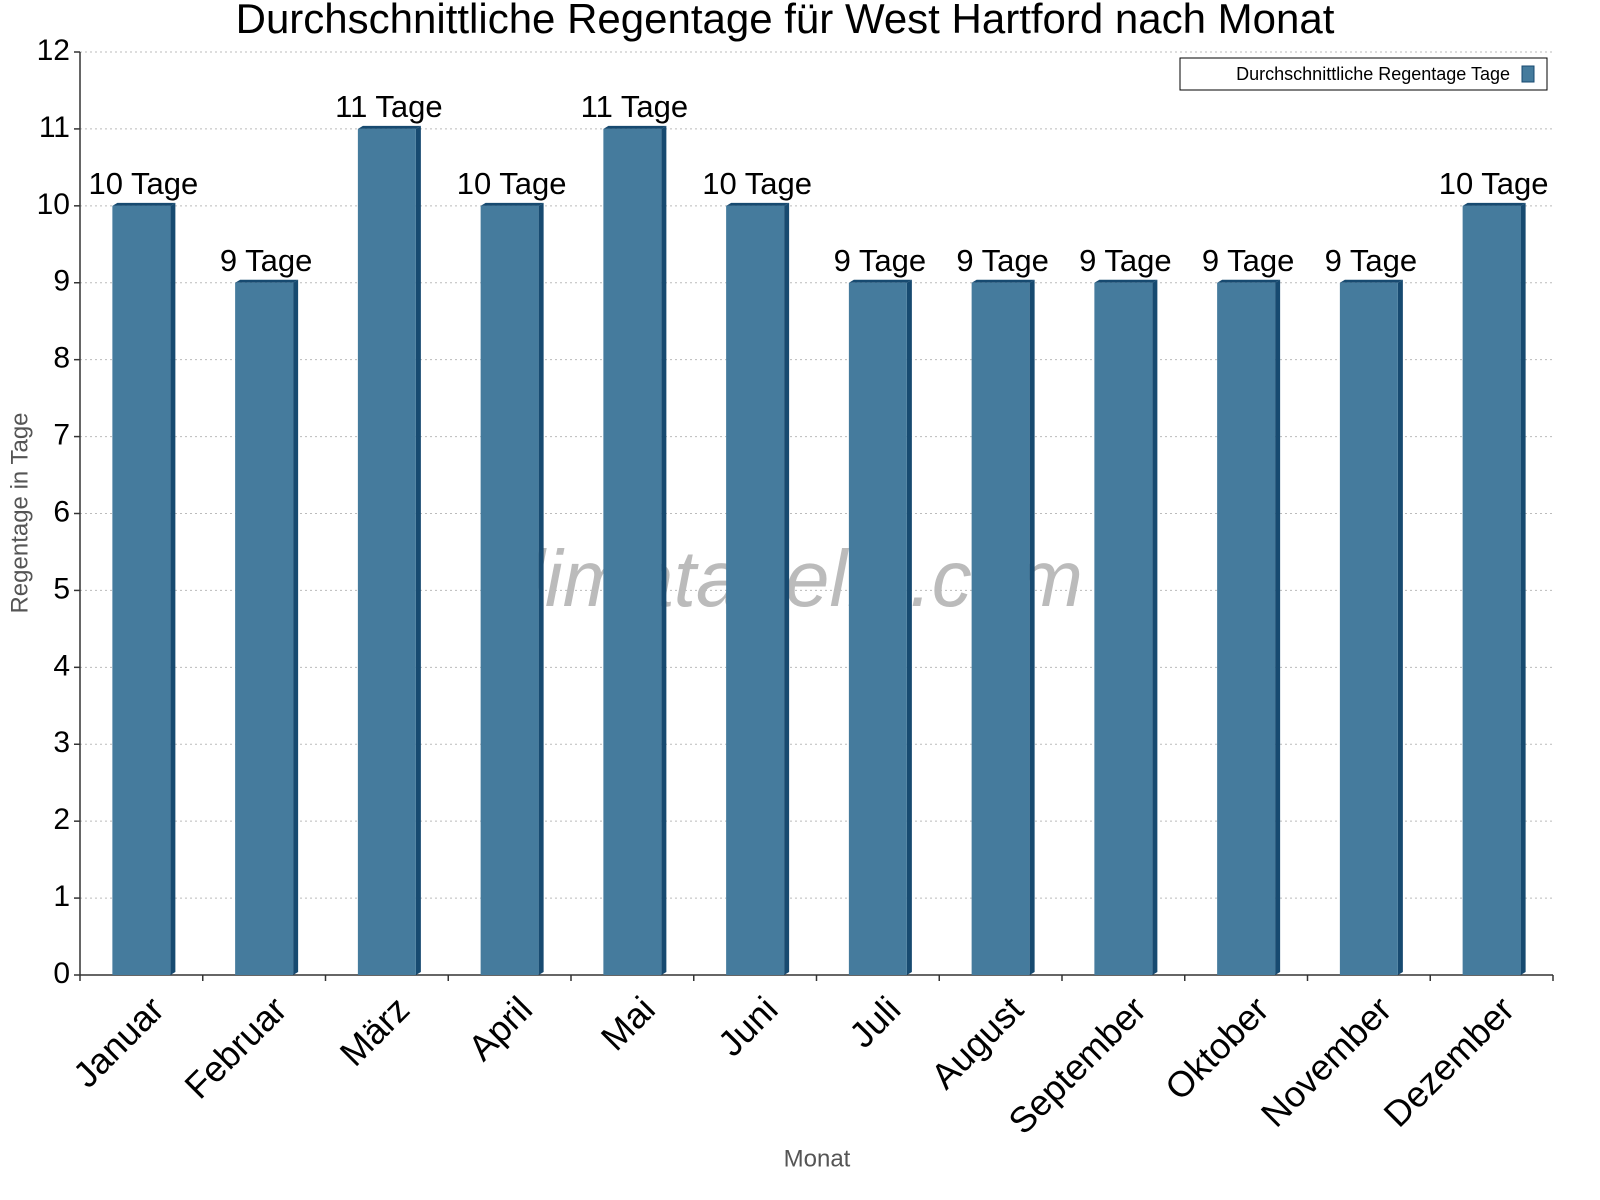 The image size is (1600, 1200). I want to click on x-tick-label: Oktober, so click(1217, 1048).